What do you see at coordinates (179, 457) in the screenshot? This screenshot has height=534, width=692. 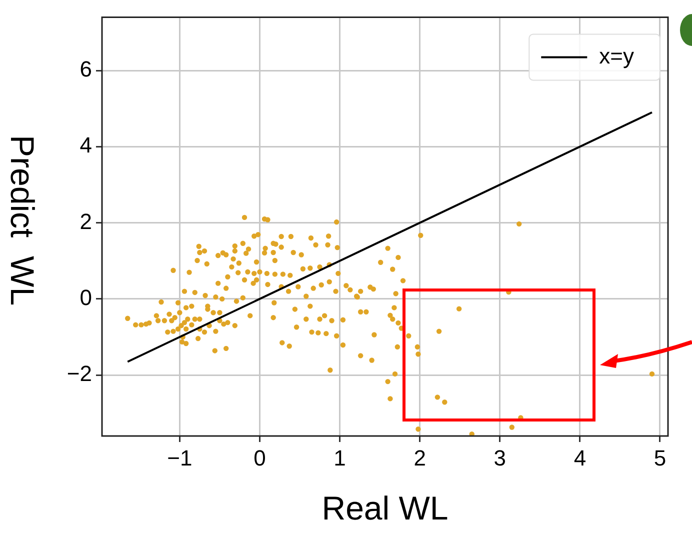 I see `x-tick-label: −1` at bounding box center [179, 457].